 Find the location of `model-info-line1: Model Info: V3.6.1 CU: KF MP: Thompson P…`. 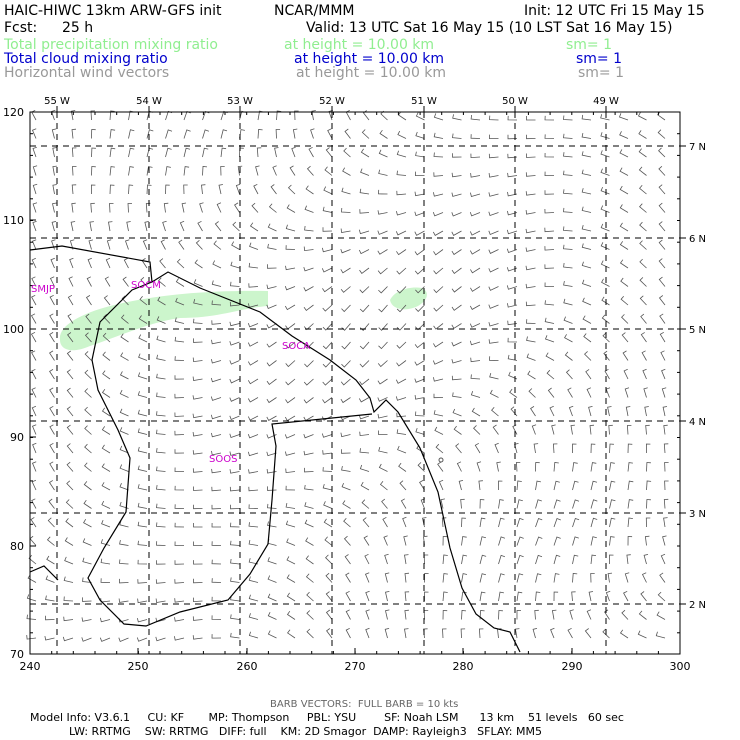

model-info-line1: Model Info: V3.6.1 CU: KF MP: Thompson P… is located at coordinates (327, 717).